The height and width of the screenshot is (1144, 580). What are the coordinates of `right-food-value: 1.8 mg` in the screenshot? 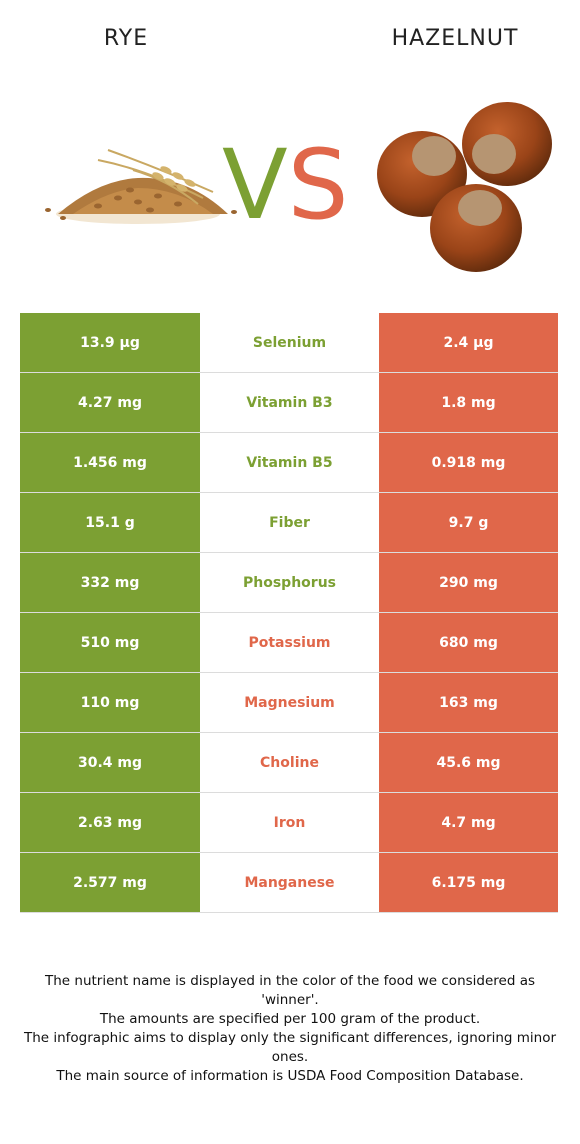 It's located at (468, 402).